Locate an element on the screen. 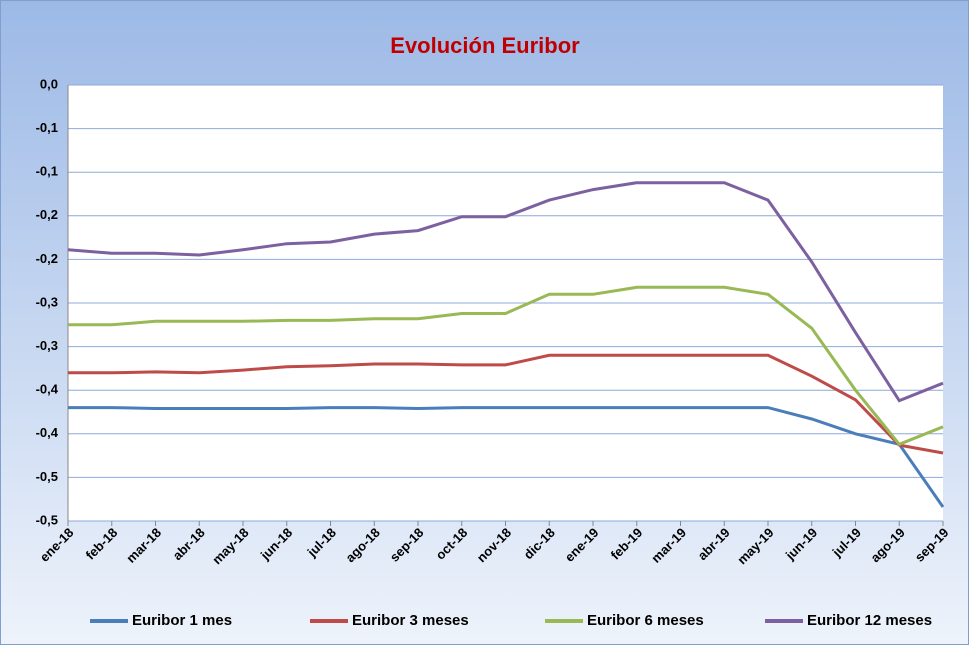  legend-label: Euribor 12 meses is located at coordinates (869, 620).